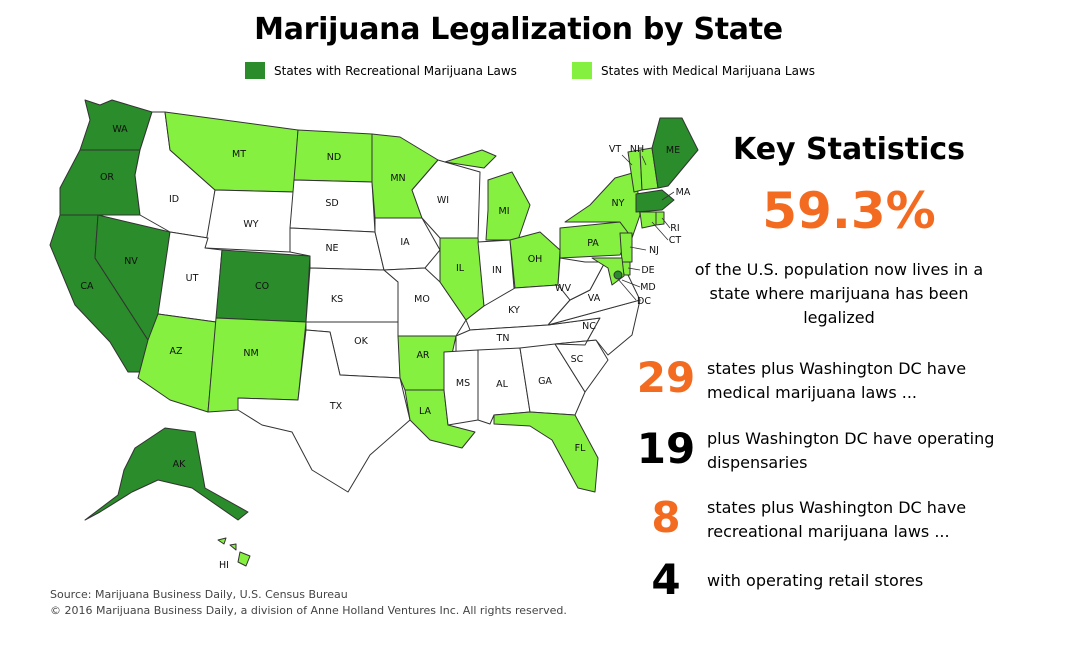 The width and height of the screenshot is (1065, 656). I want to click on label-KS: KS, so click(337, 299).